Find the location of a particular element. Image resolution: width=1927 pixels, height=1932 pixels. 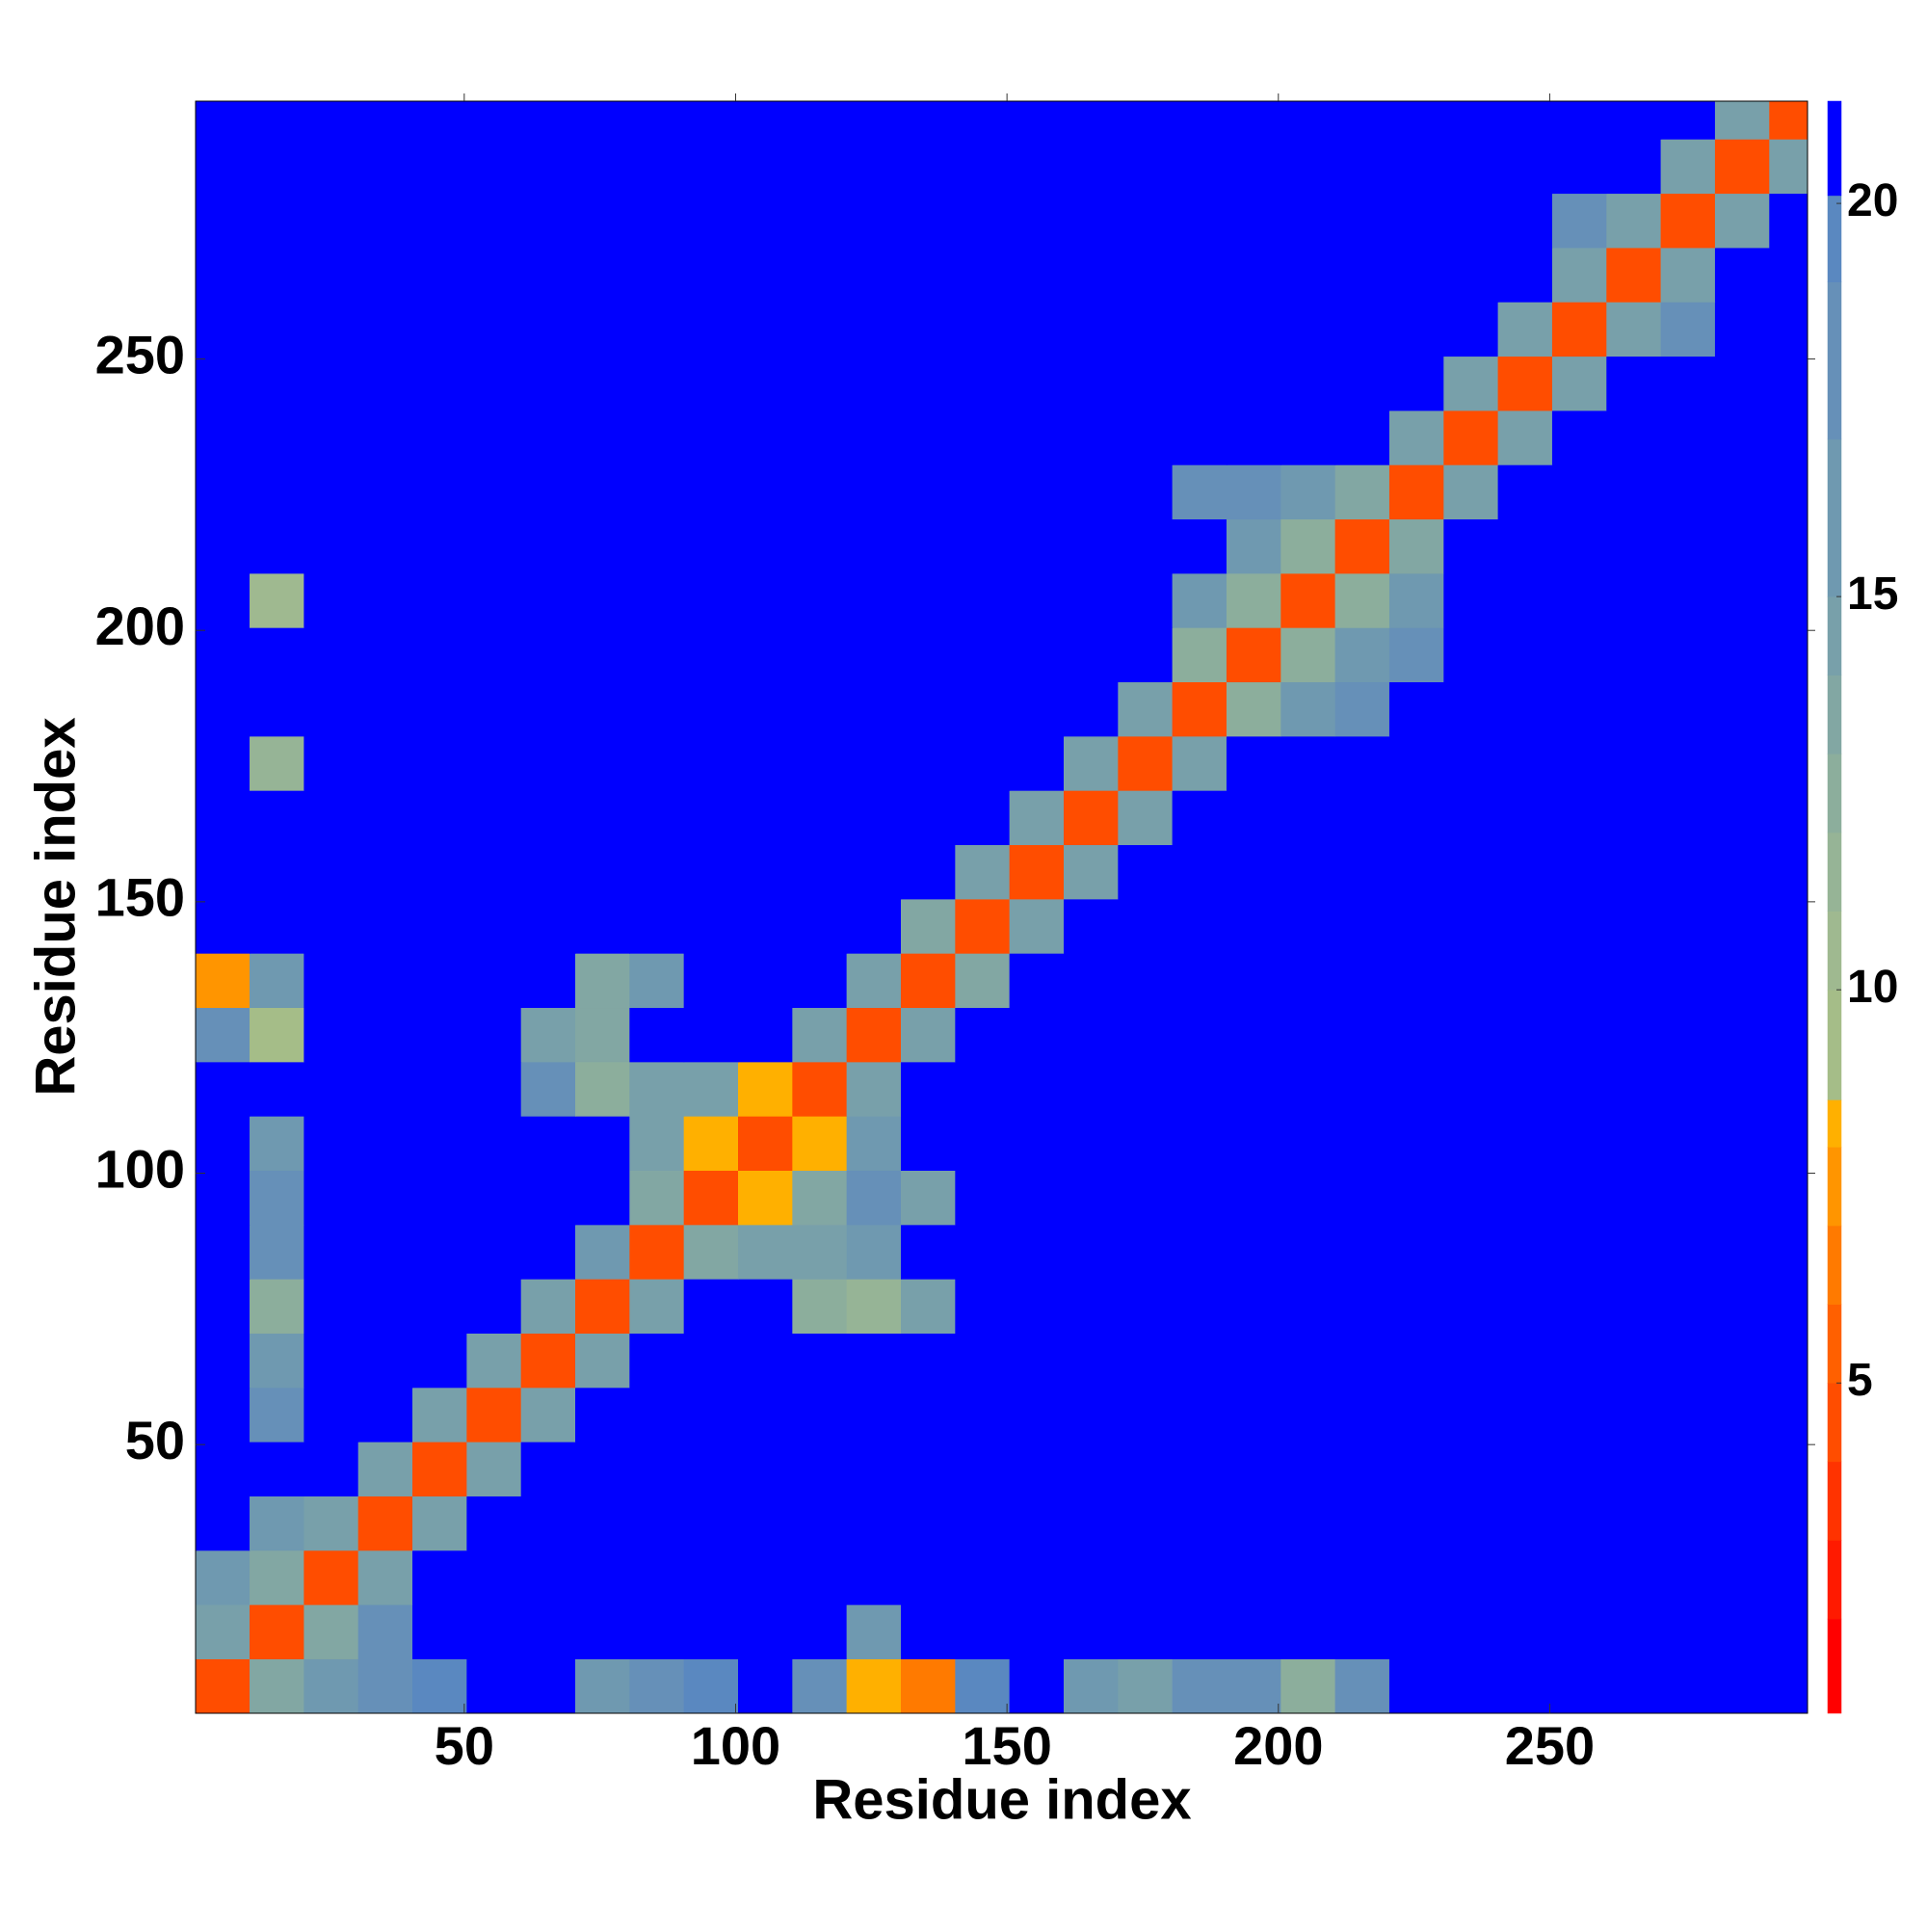

colorbar-tick-label: 10 is located at coordinates (1873, 987).